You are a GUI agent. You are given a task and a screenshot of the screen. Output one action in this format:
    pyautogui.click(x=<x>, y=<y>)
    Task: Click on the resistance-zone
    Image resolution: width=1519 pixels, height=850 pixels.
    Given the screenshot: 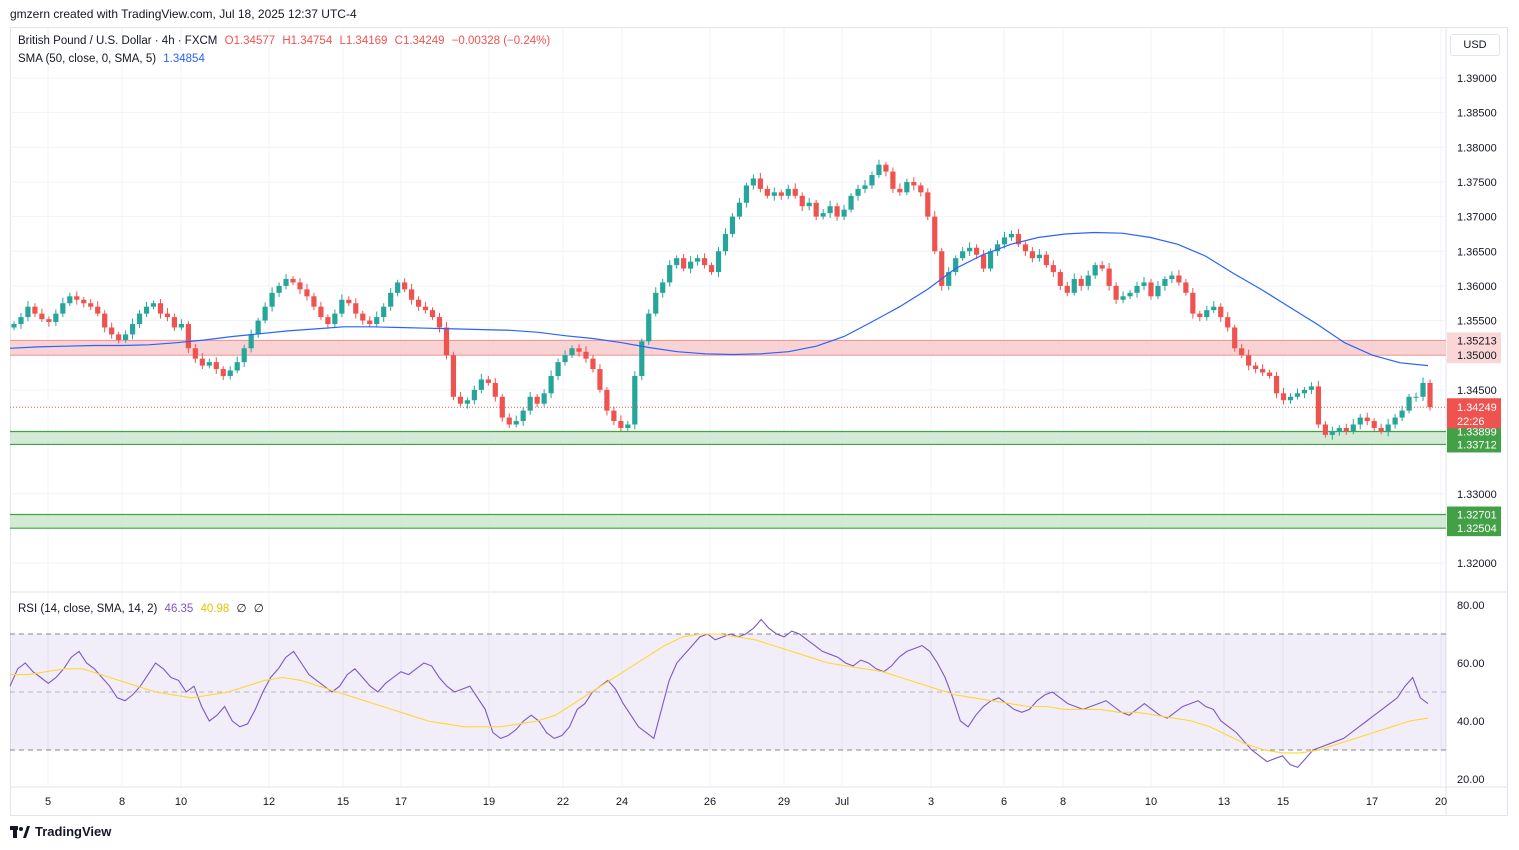 What is the action you would take?
    pyautogui.click(x=728, y=348)
    